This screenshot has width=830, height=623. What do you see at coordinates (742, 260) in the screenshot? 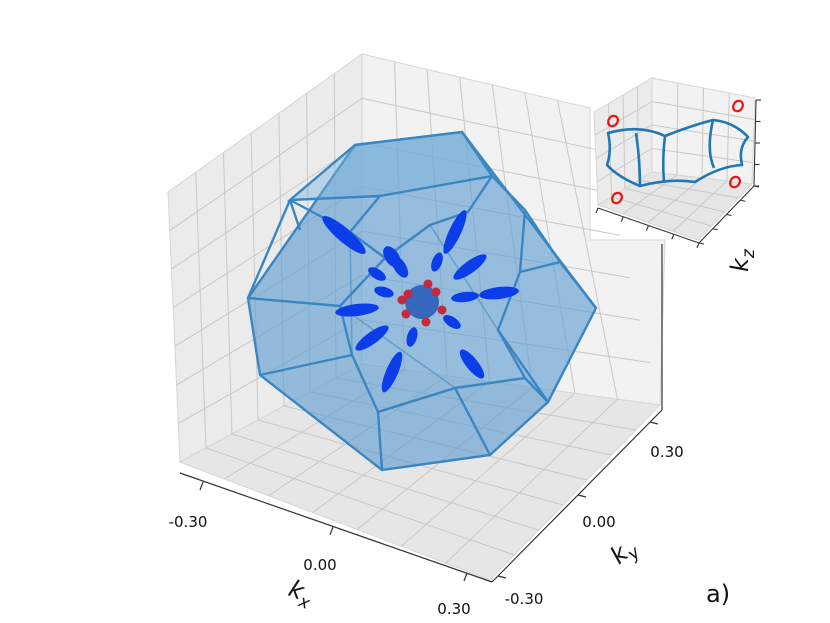
I see `z-axis-label: kz` at bounding box center [742, 260].